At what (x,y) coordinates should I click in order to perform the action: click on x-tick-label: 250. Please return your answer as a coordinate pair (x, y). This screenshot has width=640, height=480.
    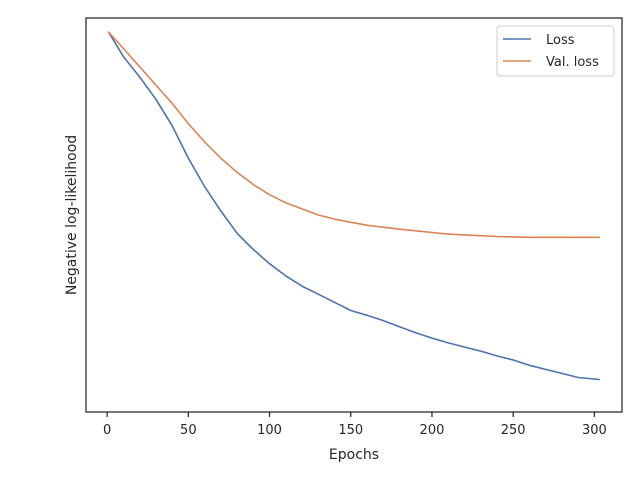
    Looking at the image, I should click on (513, 430).